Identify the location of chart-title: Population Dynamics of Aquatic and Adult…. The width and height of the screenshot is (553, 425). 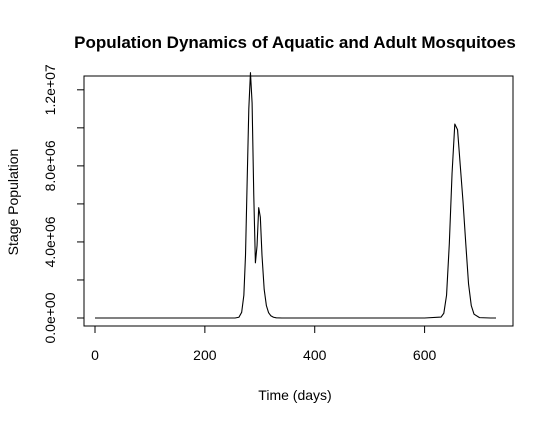
(295, 42).